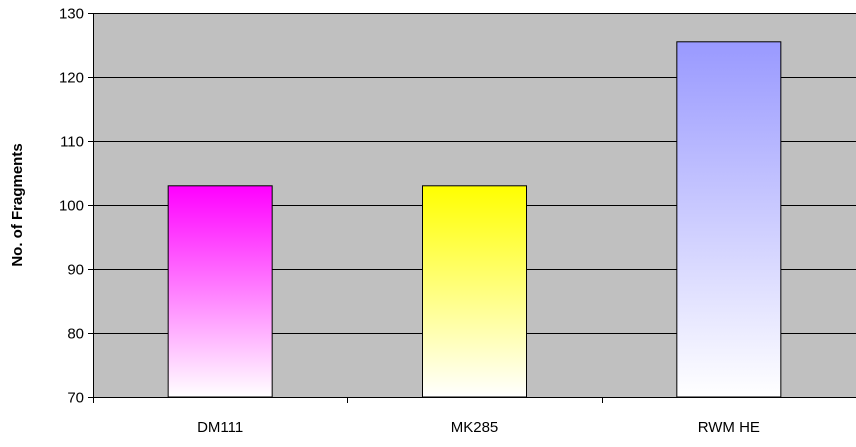  What do you see at coordinates (729, 219) in the screenshot?
I see `bar-rwm-he` at bounding box center [729, 219].